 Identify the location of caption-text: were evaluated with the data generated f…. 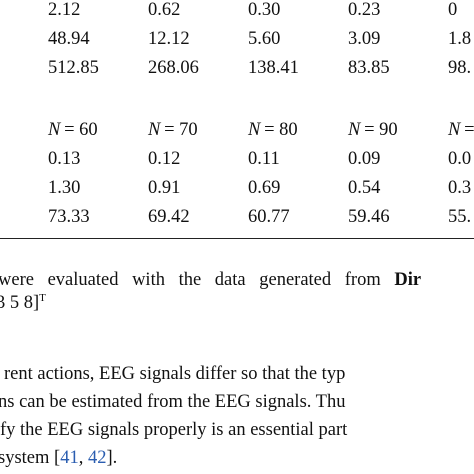
(190, 280).